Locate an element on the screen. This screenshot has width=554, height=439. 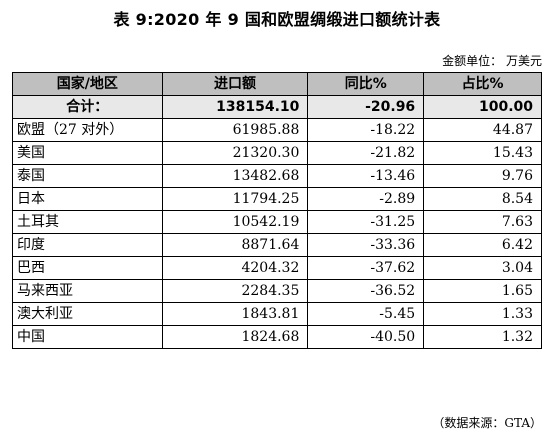
amount-cell: 8871.64 is located at coordinates (235, 245).